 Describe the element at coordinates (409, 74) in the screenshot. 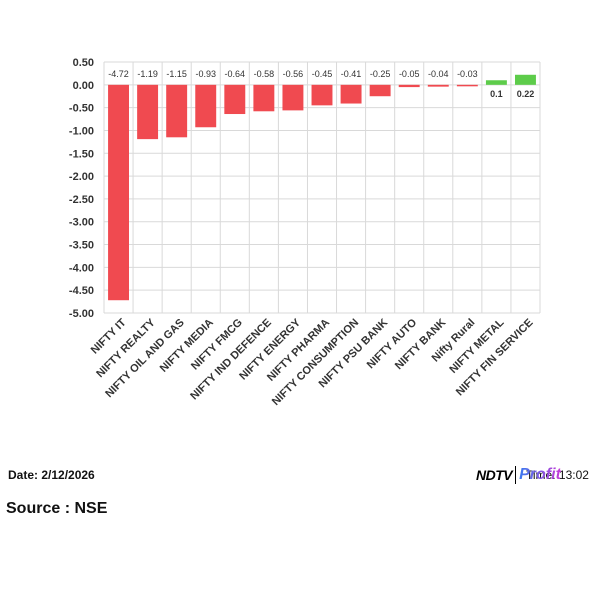

I see `data-label: -0.05` at that location.